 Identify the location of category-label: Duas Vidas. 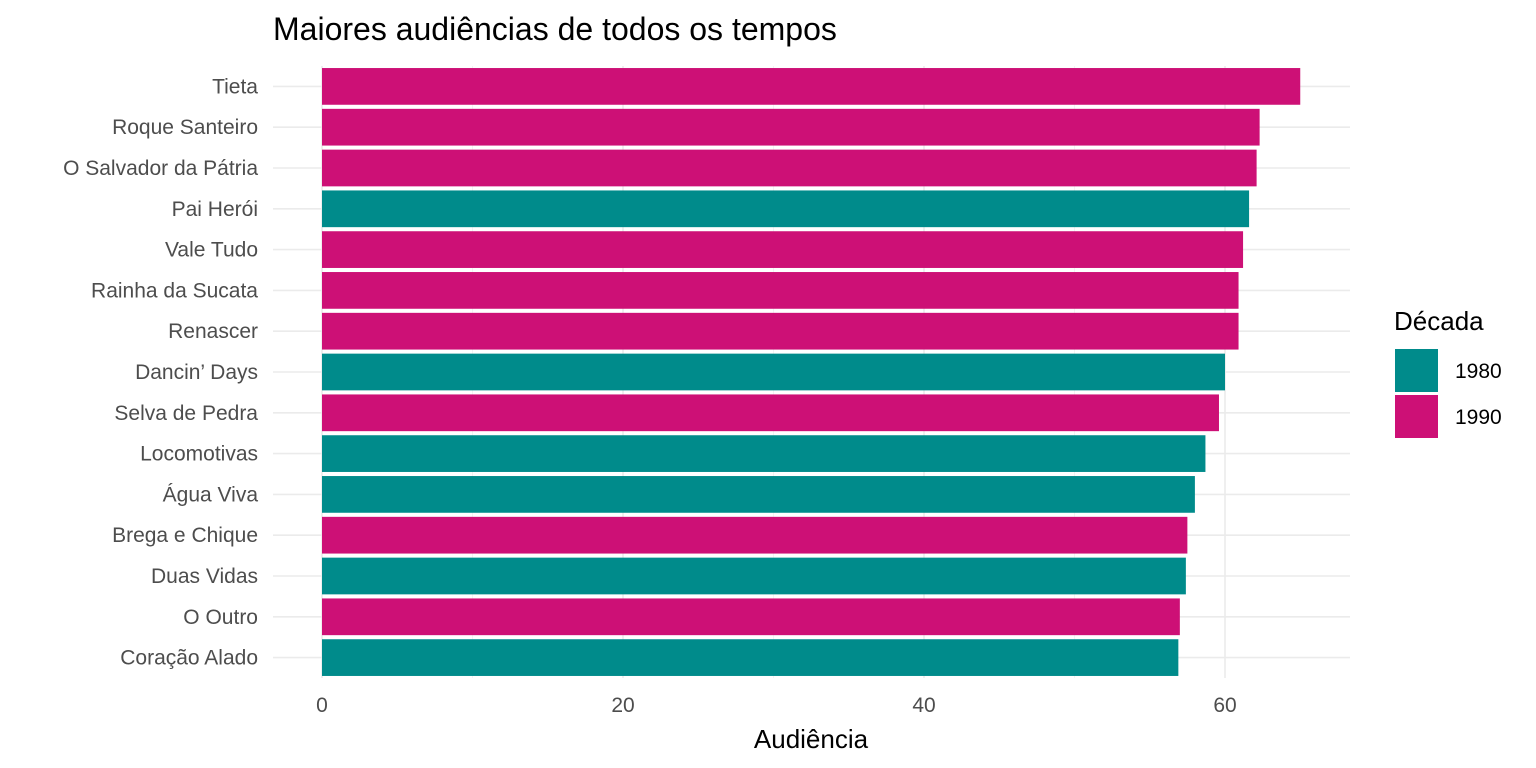
(204, 576).